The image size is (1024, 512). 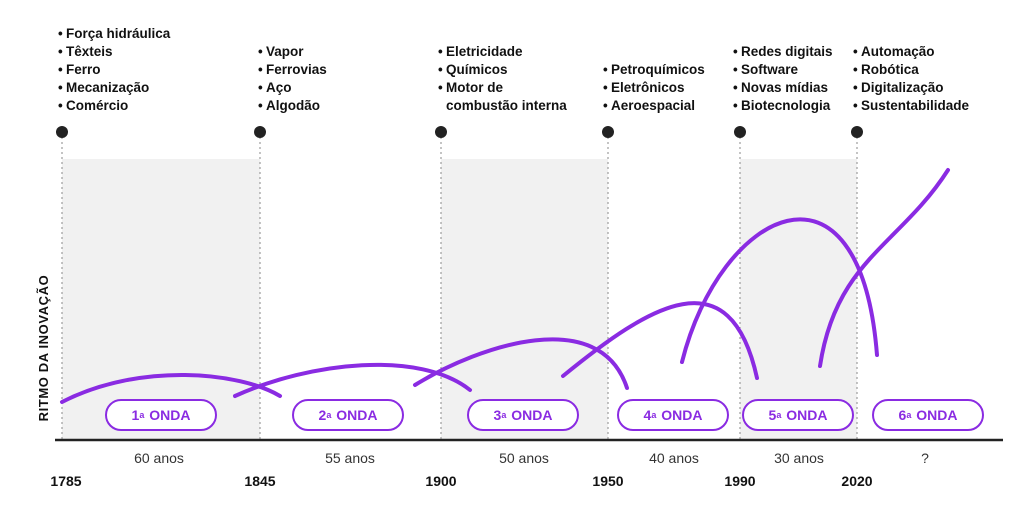 I want to click on technology-item: • Químicos, so click(x=502, y=70).